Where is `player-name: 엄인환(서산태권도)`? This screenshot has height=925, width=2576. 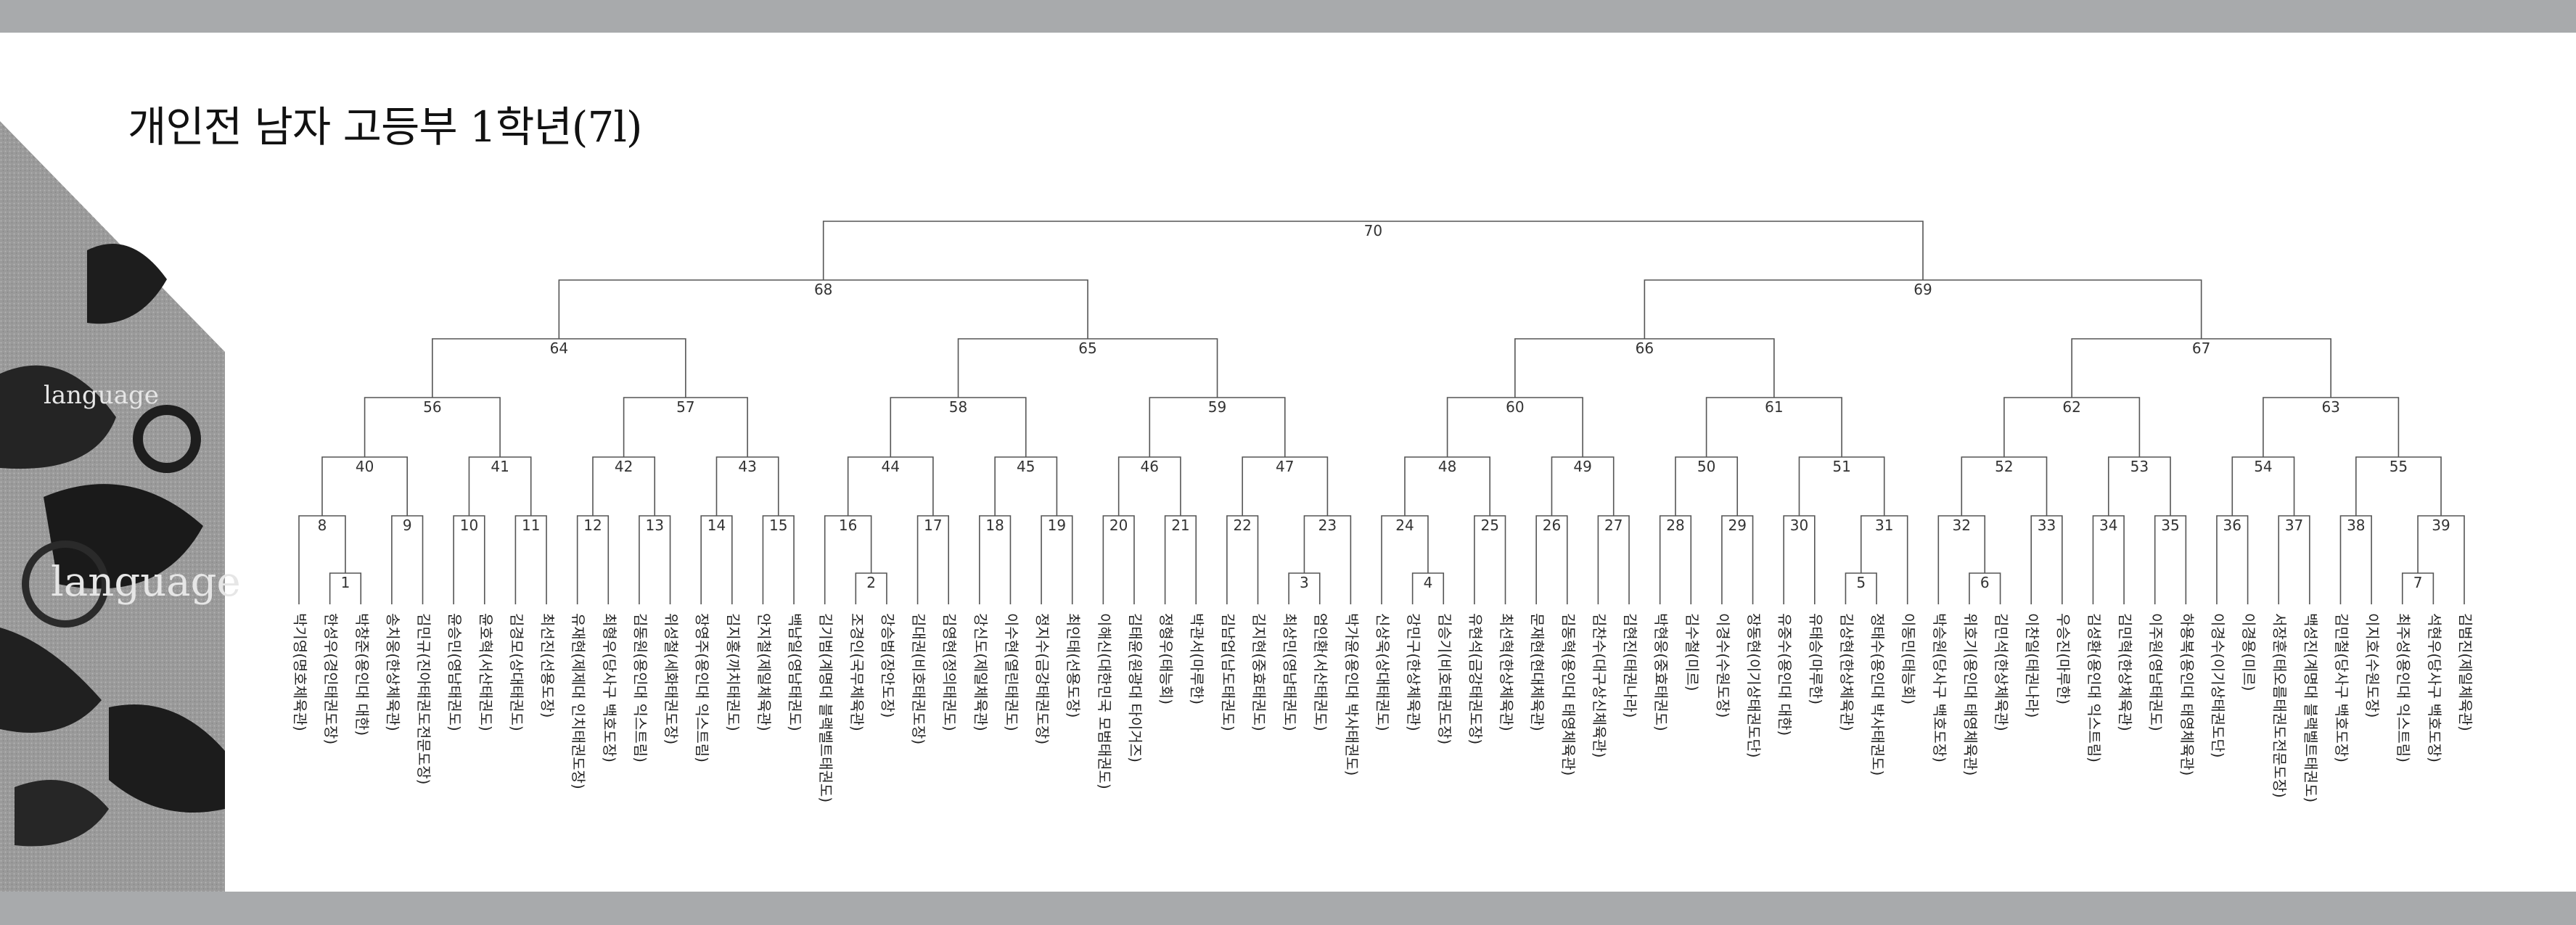
player-name: 엄인환(서산태권도) is located at coordinates (1320, 672).